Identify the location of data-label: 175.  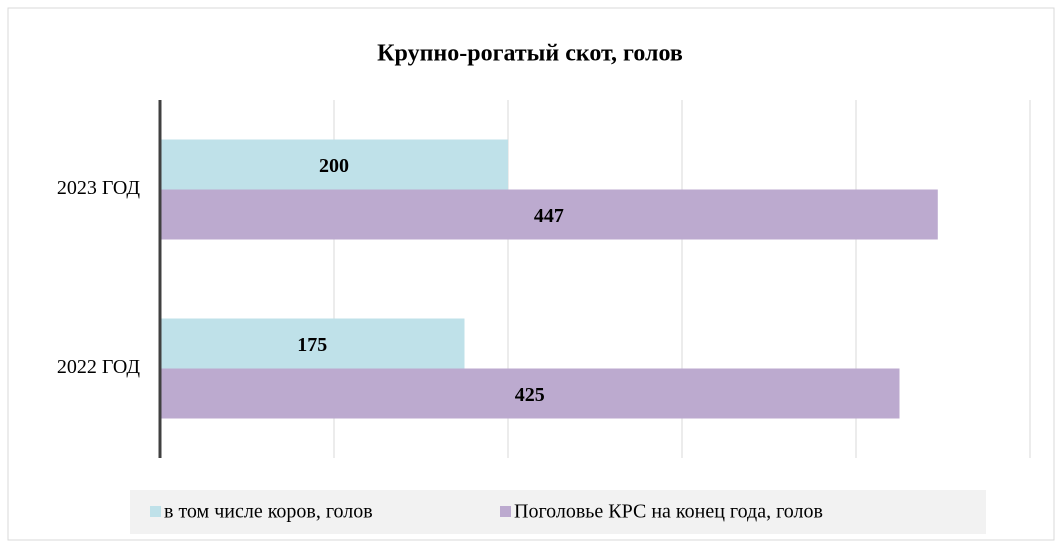
(312, 345).